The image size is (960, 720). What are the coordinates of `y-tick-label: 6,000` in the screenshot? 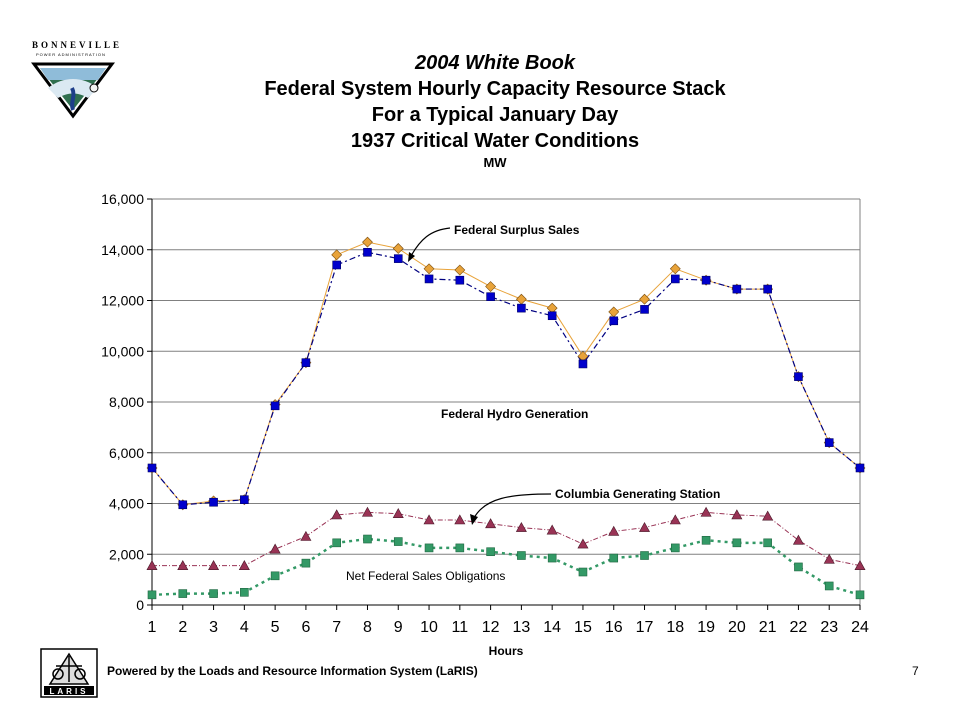 It's located at (126, 453).